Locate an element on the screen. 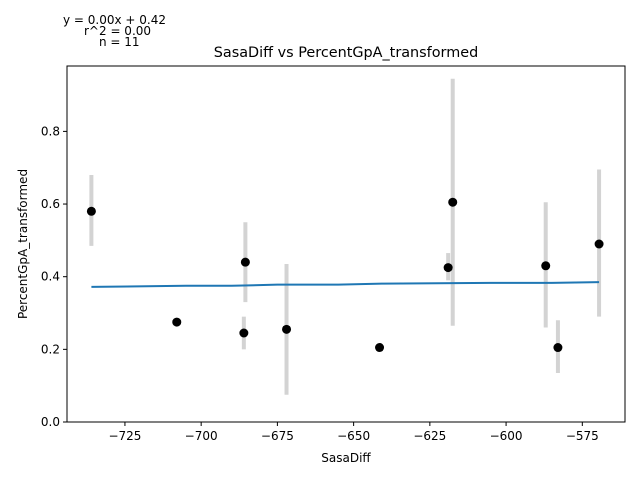 The width and height of the screenshot is (640, 480). x-axis-label: SasaDiff is located at coordinates (346, 458).